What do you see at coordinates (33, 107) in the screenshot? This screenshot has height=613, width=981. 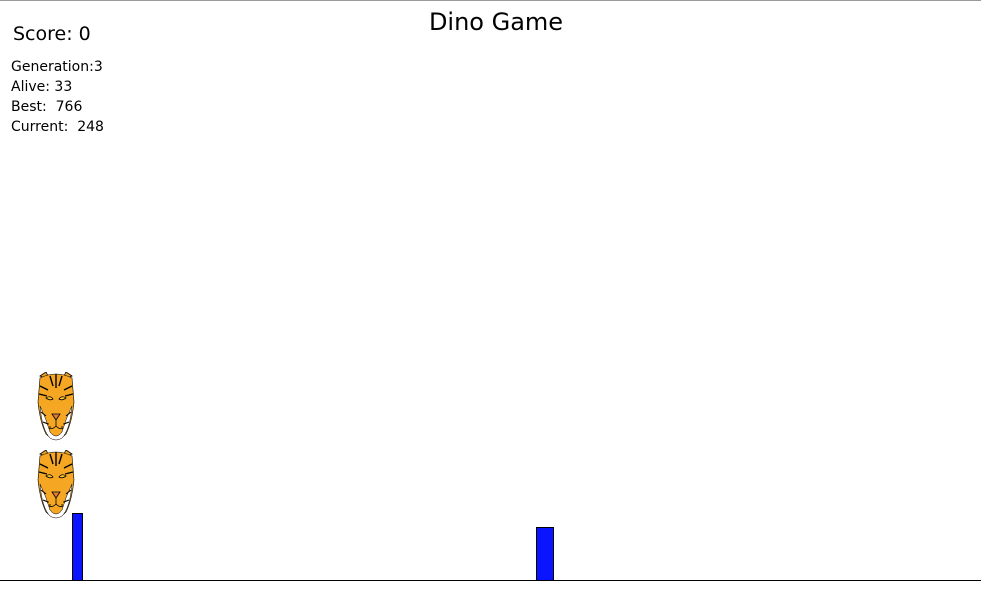 I see `best-label: Best:` at bounding box center [33, 107].